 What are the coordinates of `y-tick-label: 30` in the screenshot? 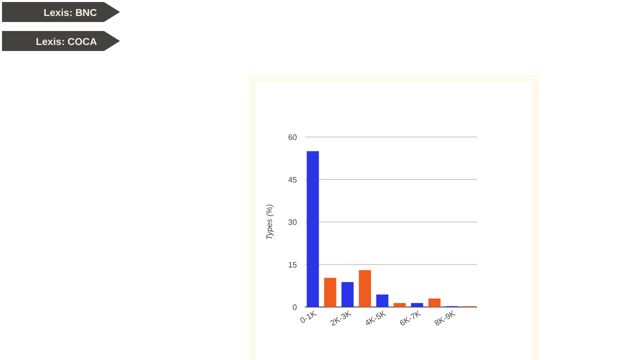 It's located at (293, 222).